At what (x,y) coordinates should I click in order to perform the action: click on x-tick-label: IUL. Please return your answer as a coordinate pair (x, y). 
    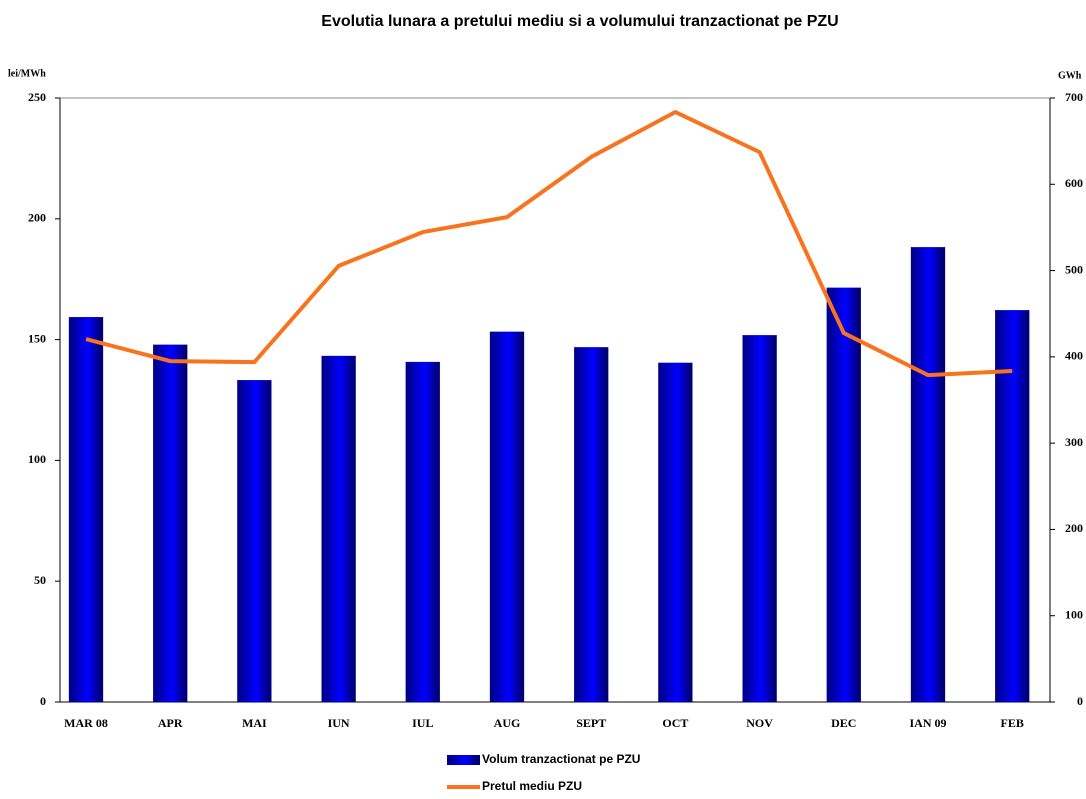
    Looking at the image, I should click on (422, 723).